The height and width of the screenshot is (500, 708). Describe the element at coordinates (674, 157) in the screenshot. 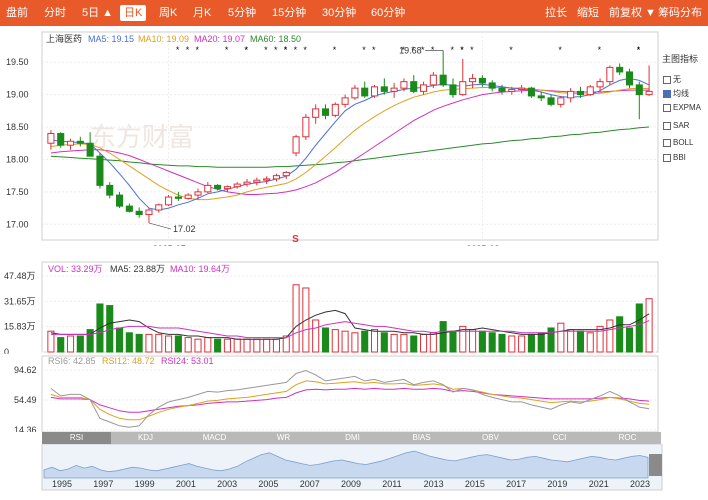

I see `indicator-bbi: BBI` at that location.